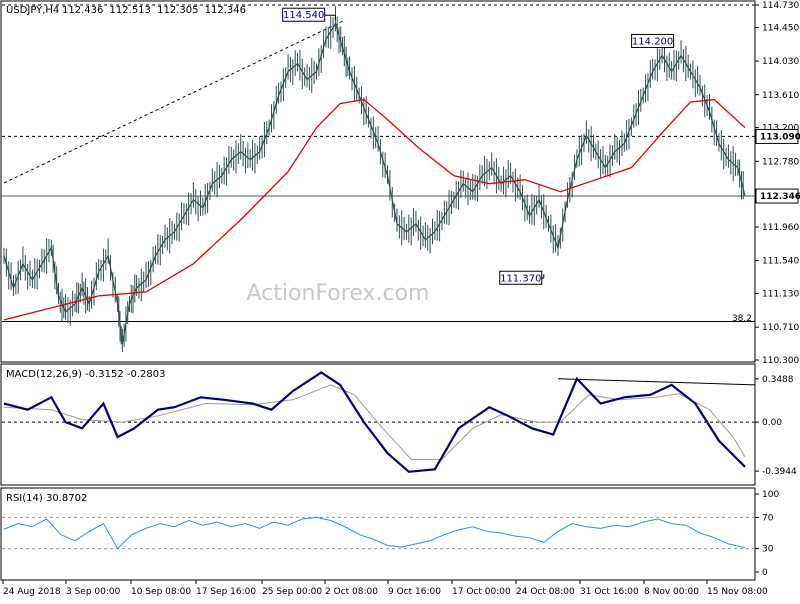  Describe the element at coordinates (780, 197) in the screenshot. I see `current-price-marker-label: 112.346` at that location.